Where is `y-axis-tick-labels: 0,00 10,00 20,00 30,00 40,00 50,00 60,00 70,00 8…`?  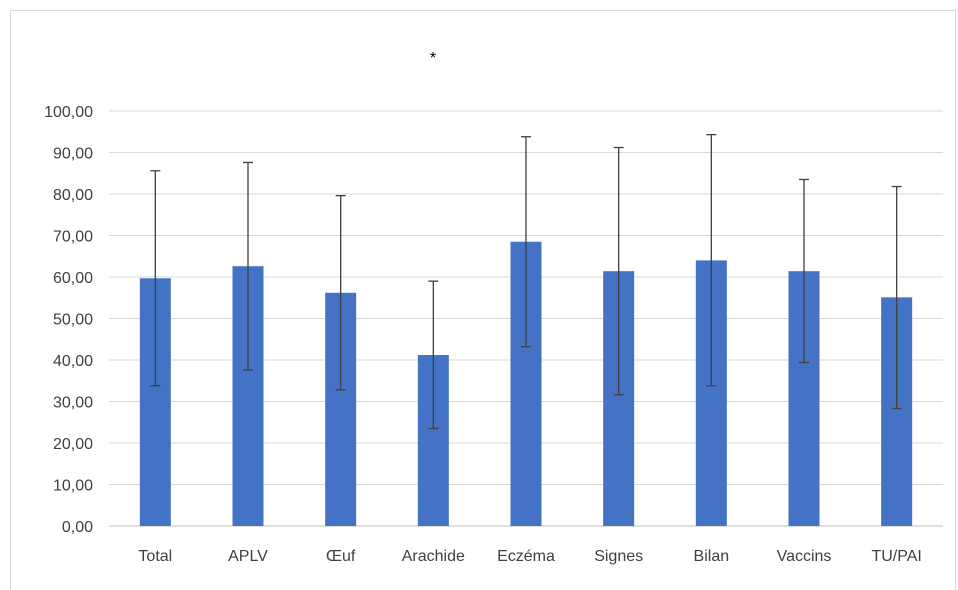
y-axis-tick-labels: 0,00 10,00 20,00 30,00 40,00 50,00 60,00 70,00 8… is located at coordinates (68, 320).